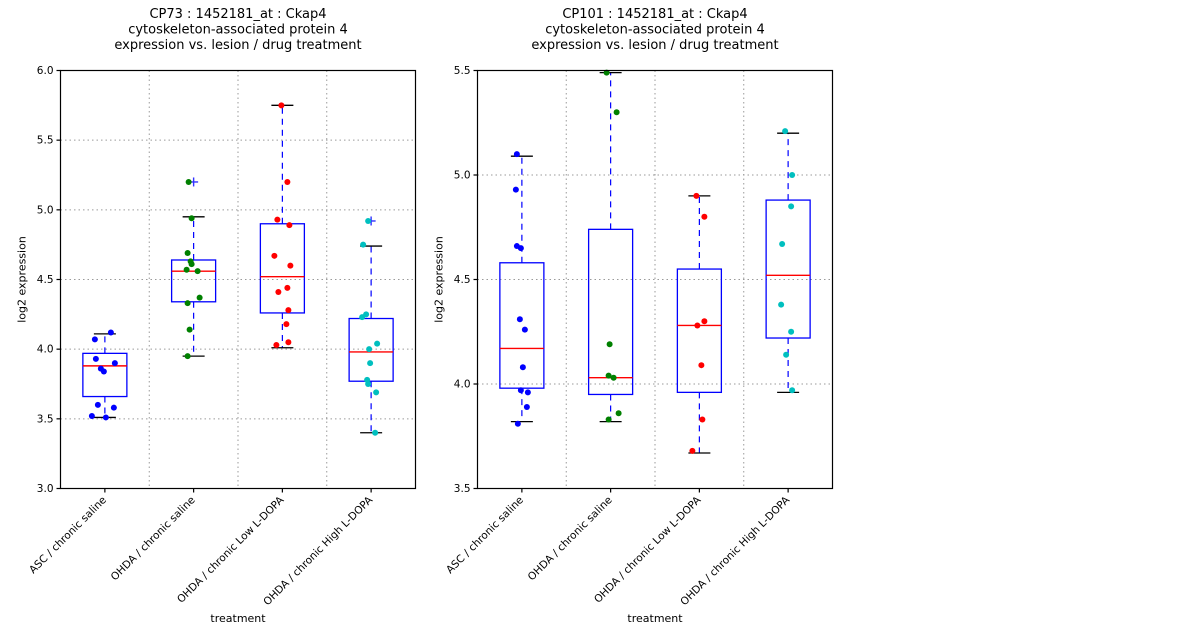 The height and width of the screenshot is (644, 1200). What do you see at coordinates (45, 71) in the screenshot?
I see `y-tick-label: 6.0` at bounding box center [45, 71].